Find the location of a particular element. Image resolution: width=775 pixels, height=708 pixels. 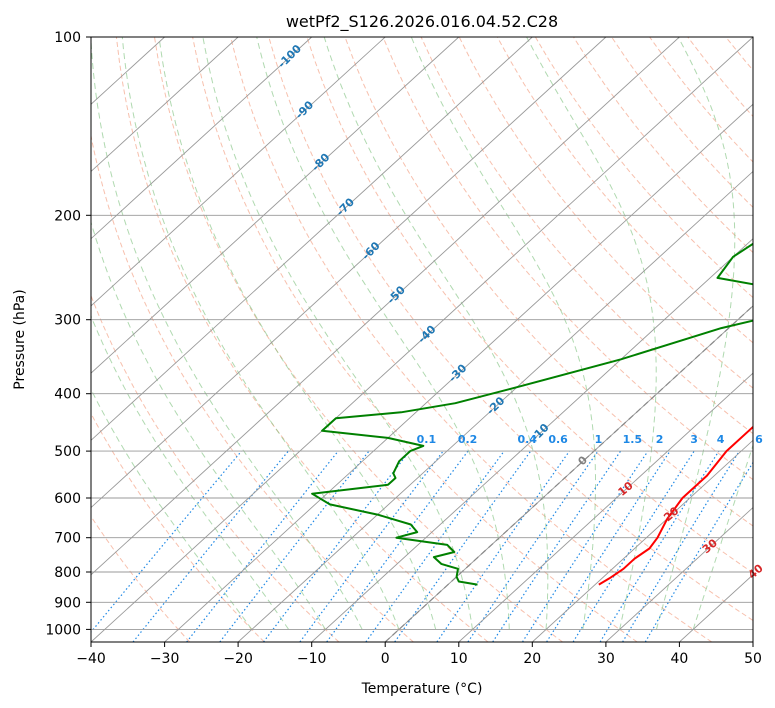

y-tick-label: 1000 is located at coordinates (63, 630).